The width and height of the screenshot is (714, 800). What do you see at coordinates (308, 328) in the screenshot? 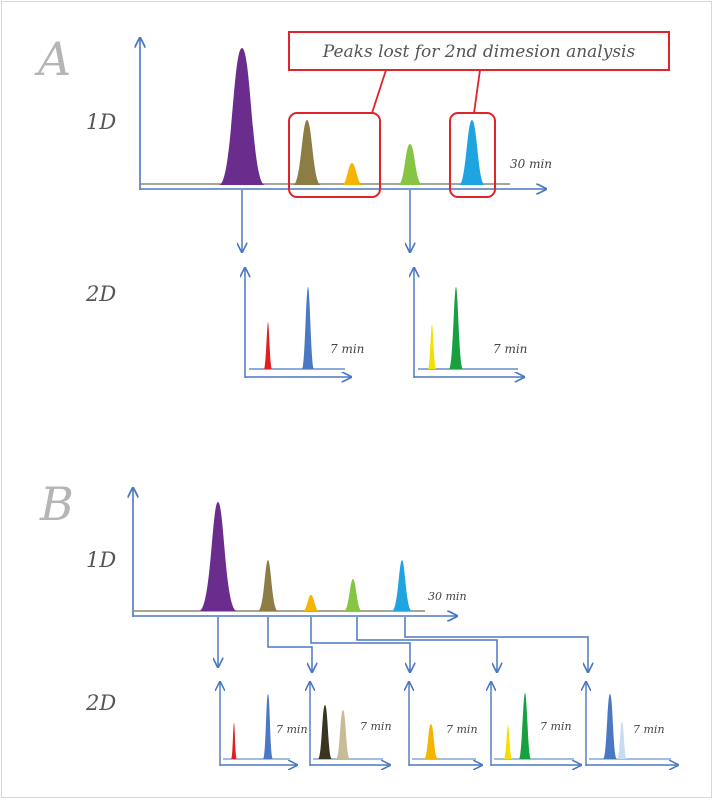
I see `panel-a-2d-1-peak-blue` at bounding box center [308, 328].